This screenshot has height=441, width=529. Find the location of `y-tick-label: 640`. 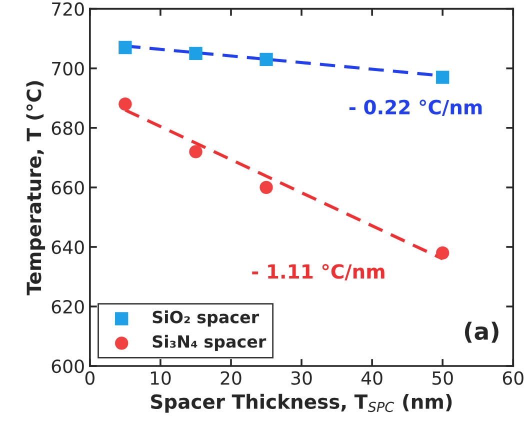

y-tick-label: 640 is located at coordinates (68, 247).